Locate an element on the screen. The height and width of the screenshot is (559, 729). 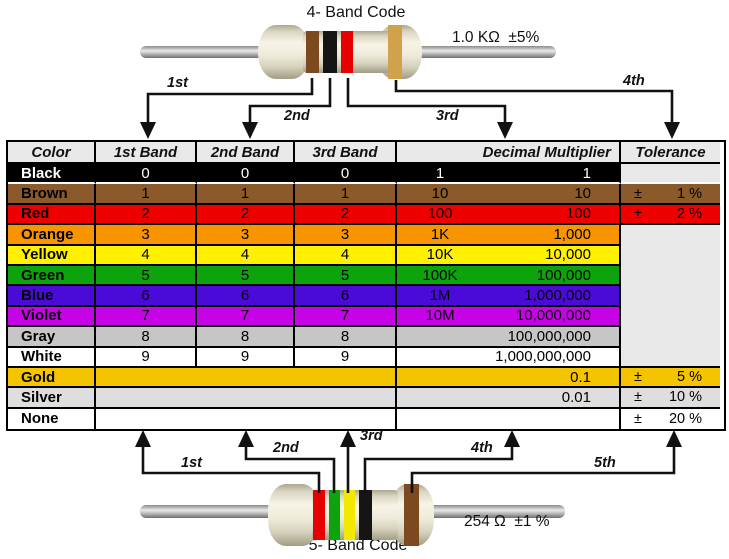
multiplier-cell: 100 100 is located at coordinates (509, 215).